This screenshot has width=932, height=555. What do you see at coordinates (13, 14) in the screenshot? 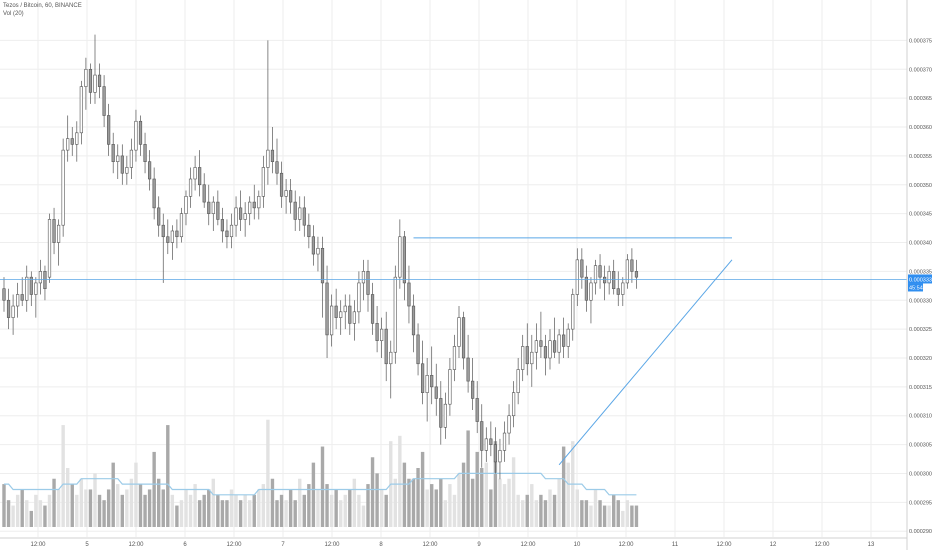
I see `volume-legend: Vol (20)` at bounding box center [13, 14].